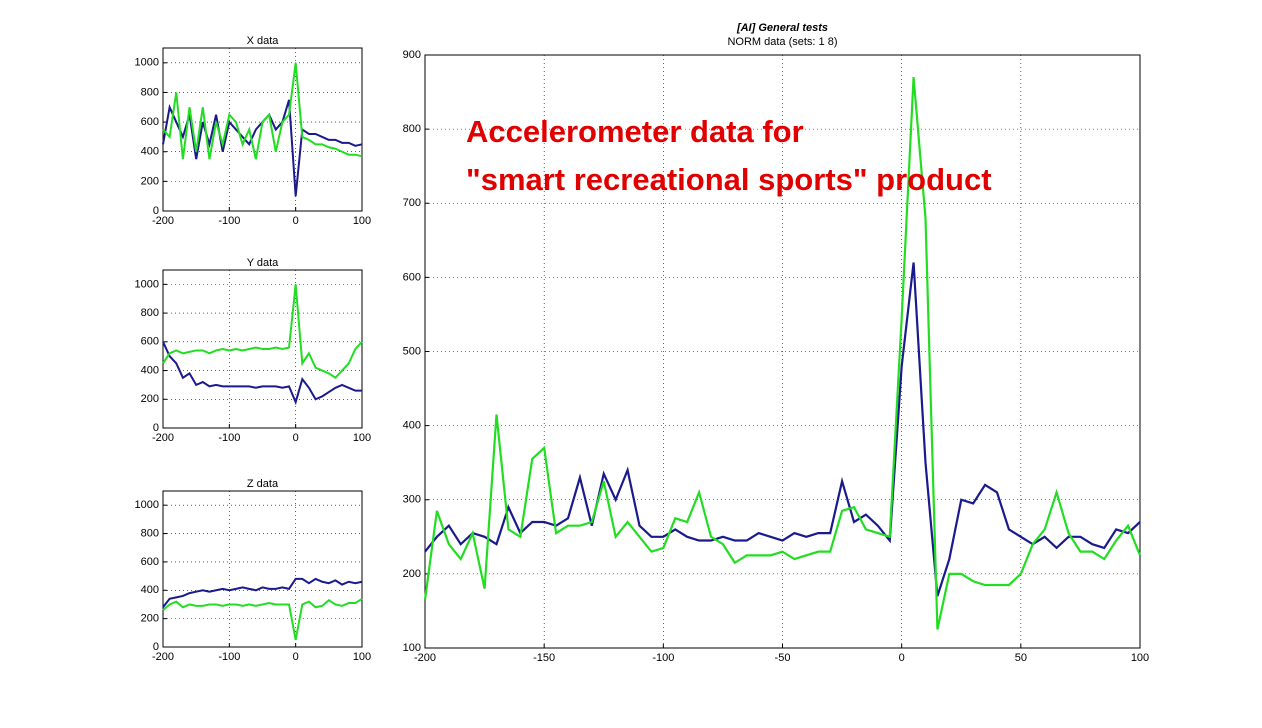 Image resolution: width=1262 pixels, height=728 pixels. Describe the element at coordinates (263, 263) in the screenshot. I see `chart-title: Y data` at that location.